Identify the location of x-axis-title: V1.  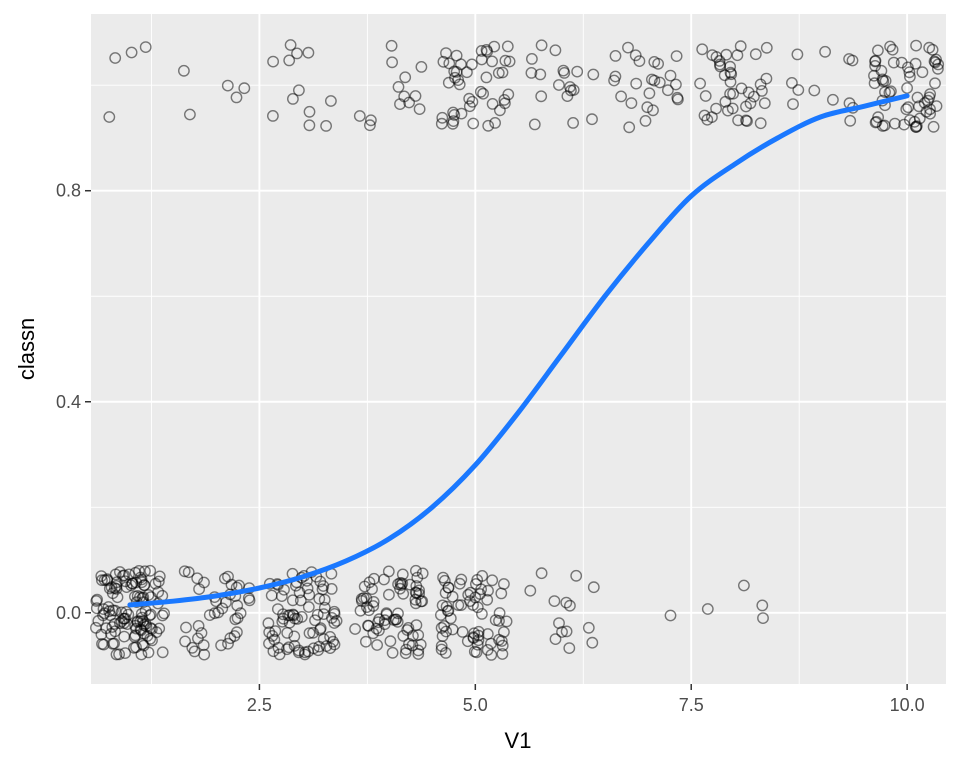
(518, 740).